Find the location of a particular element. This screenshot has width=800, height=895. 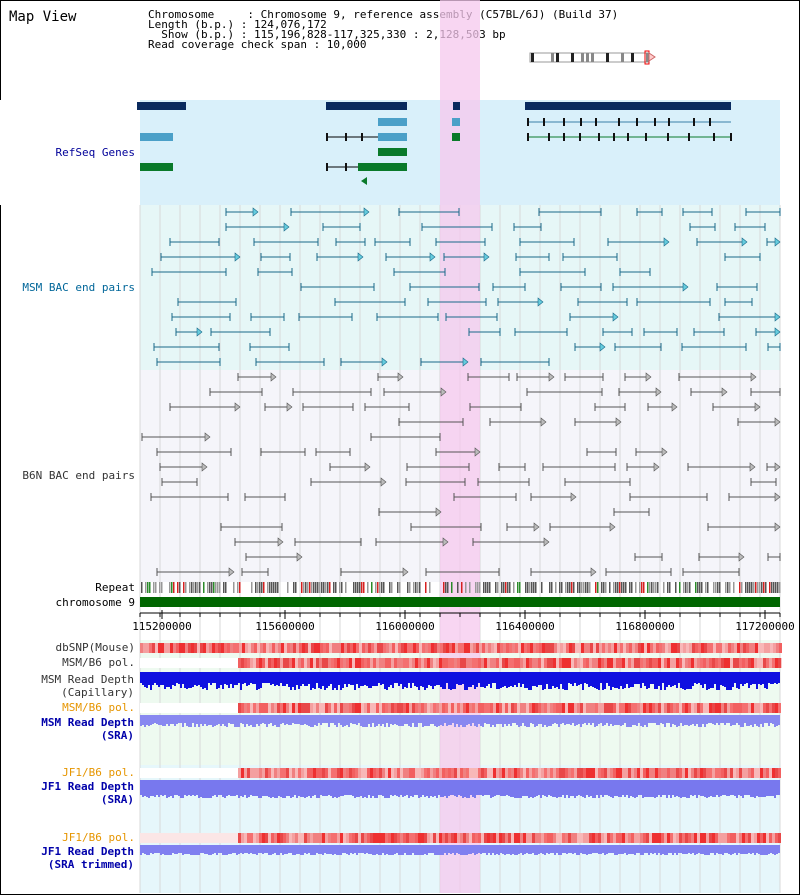

dbsnp-label: dbSNP(Mouse) is located at coordinates (95, 647).